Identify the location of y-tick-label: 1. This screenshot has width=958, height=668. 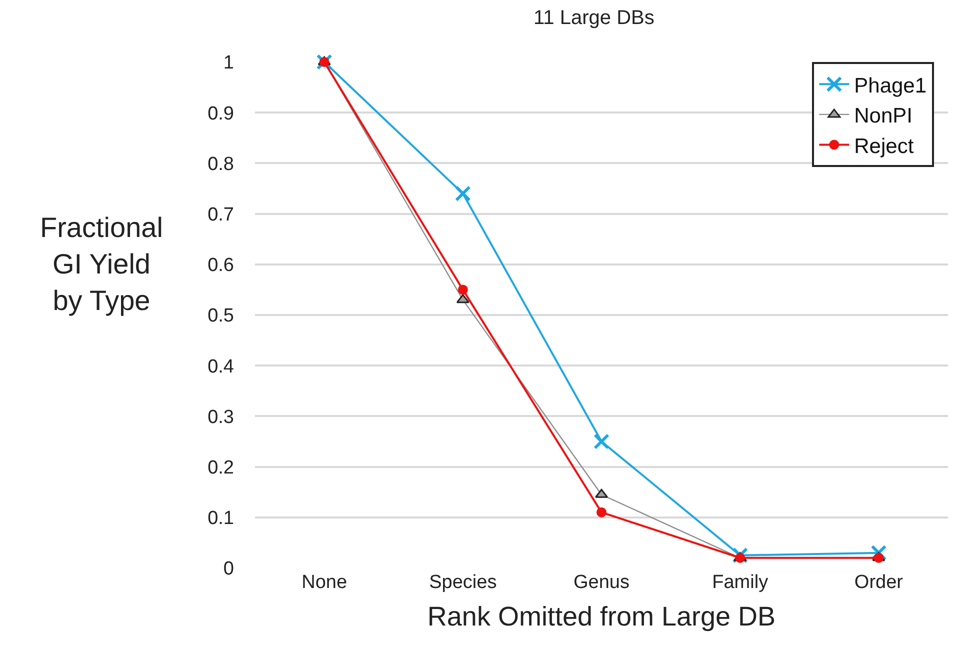
(228, 63).